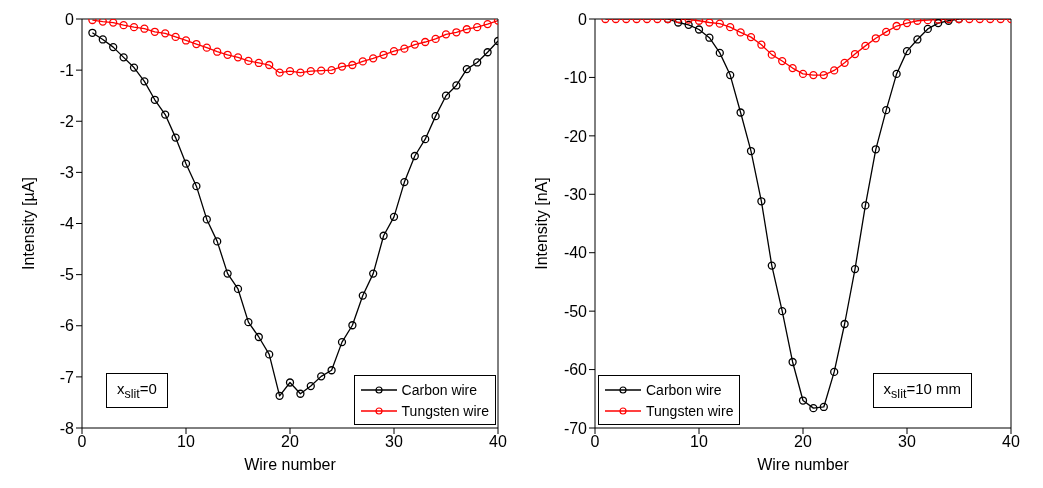  I want to click on y-tick-label: -50, so click(575, 311).